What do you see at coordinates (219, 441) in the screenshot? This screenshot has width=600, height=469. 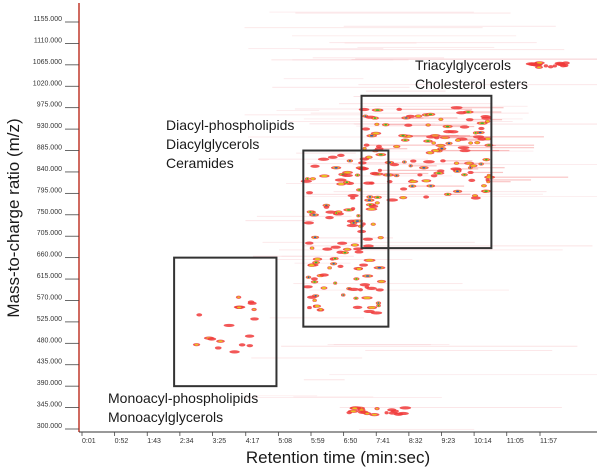 I see `x-tick-label: 3:25` at bounding box center [219, 441].